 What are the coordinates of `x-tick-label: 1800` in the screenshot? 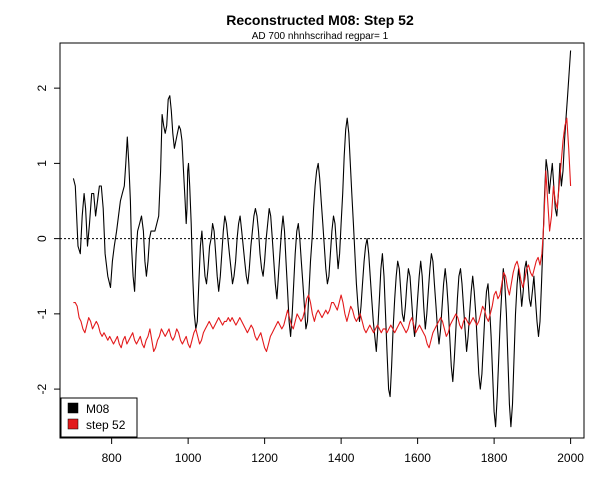 It's located at (494, 458).